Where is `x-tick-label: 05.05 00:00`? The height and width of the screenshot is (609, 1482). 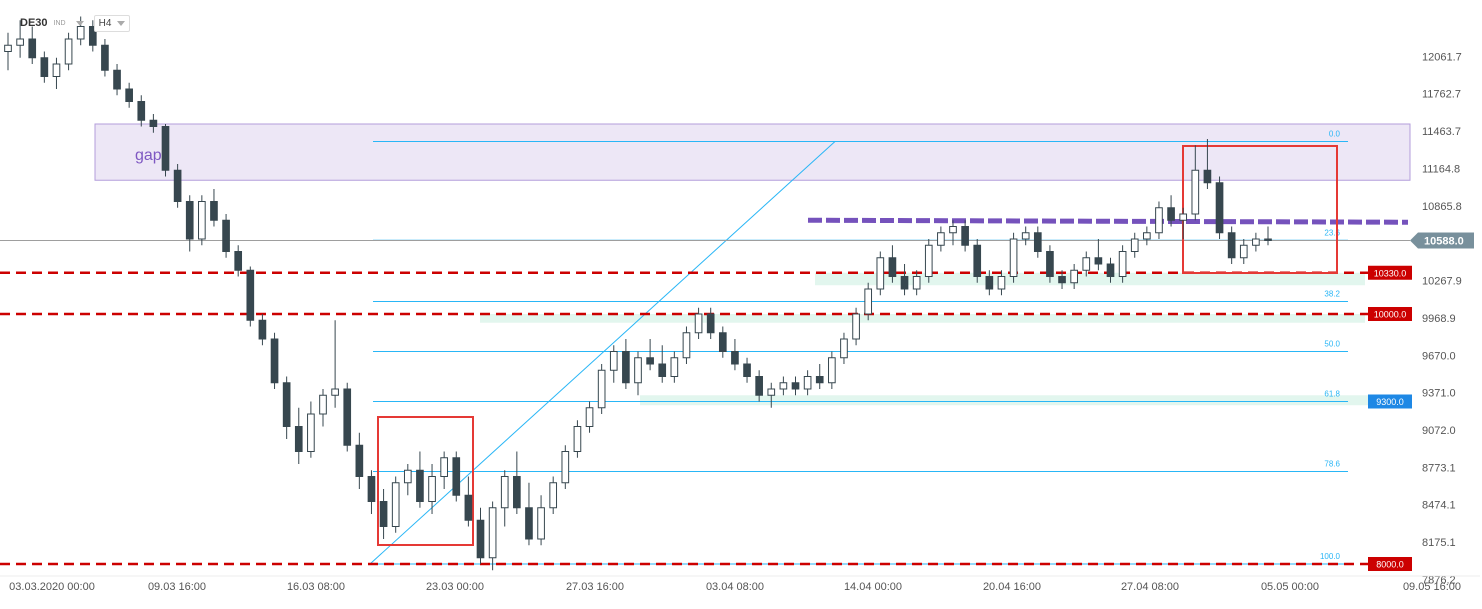
x-tick-label: 05.05 00:00 is located at coordinates (1290, 587).